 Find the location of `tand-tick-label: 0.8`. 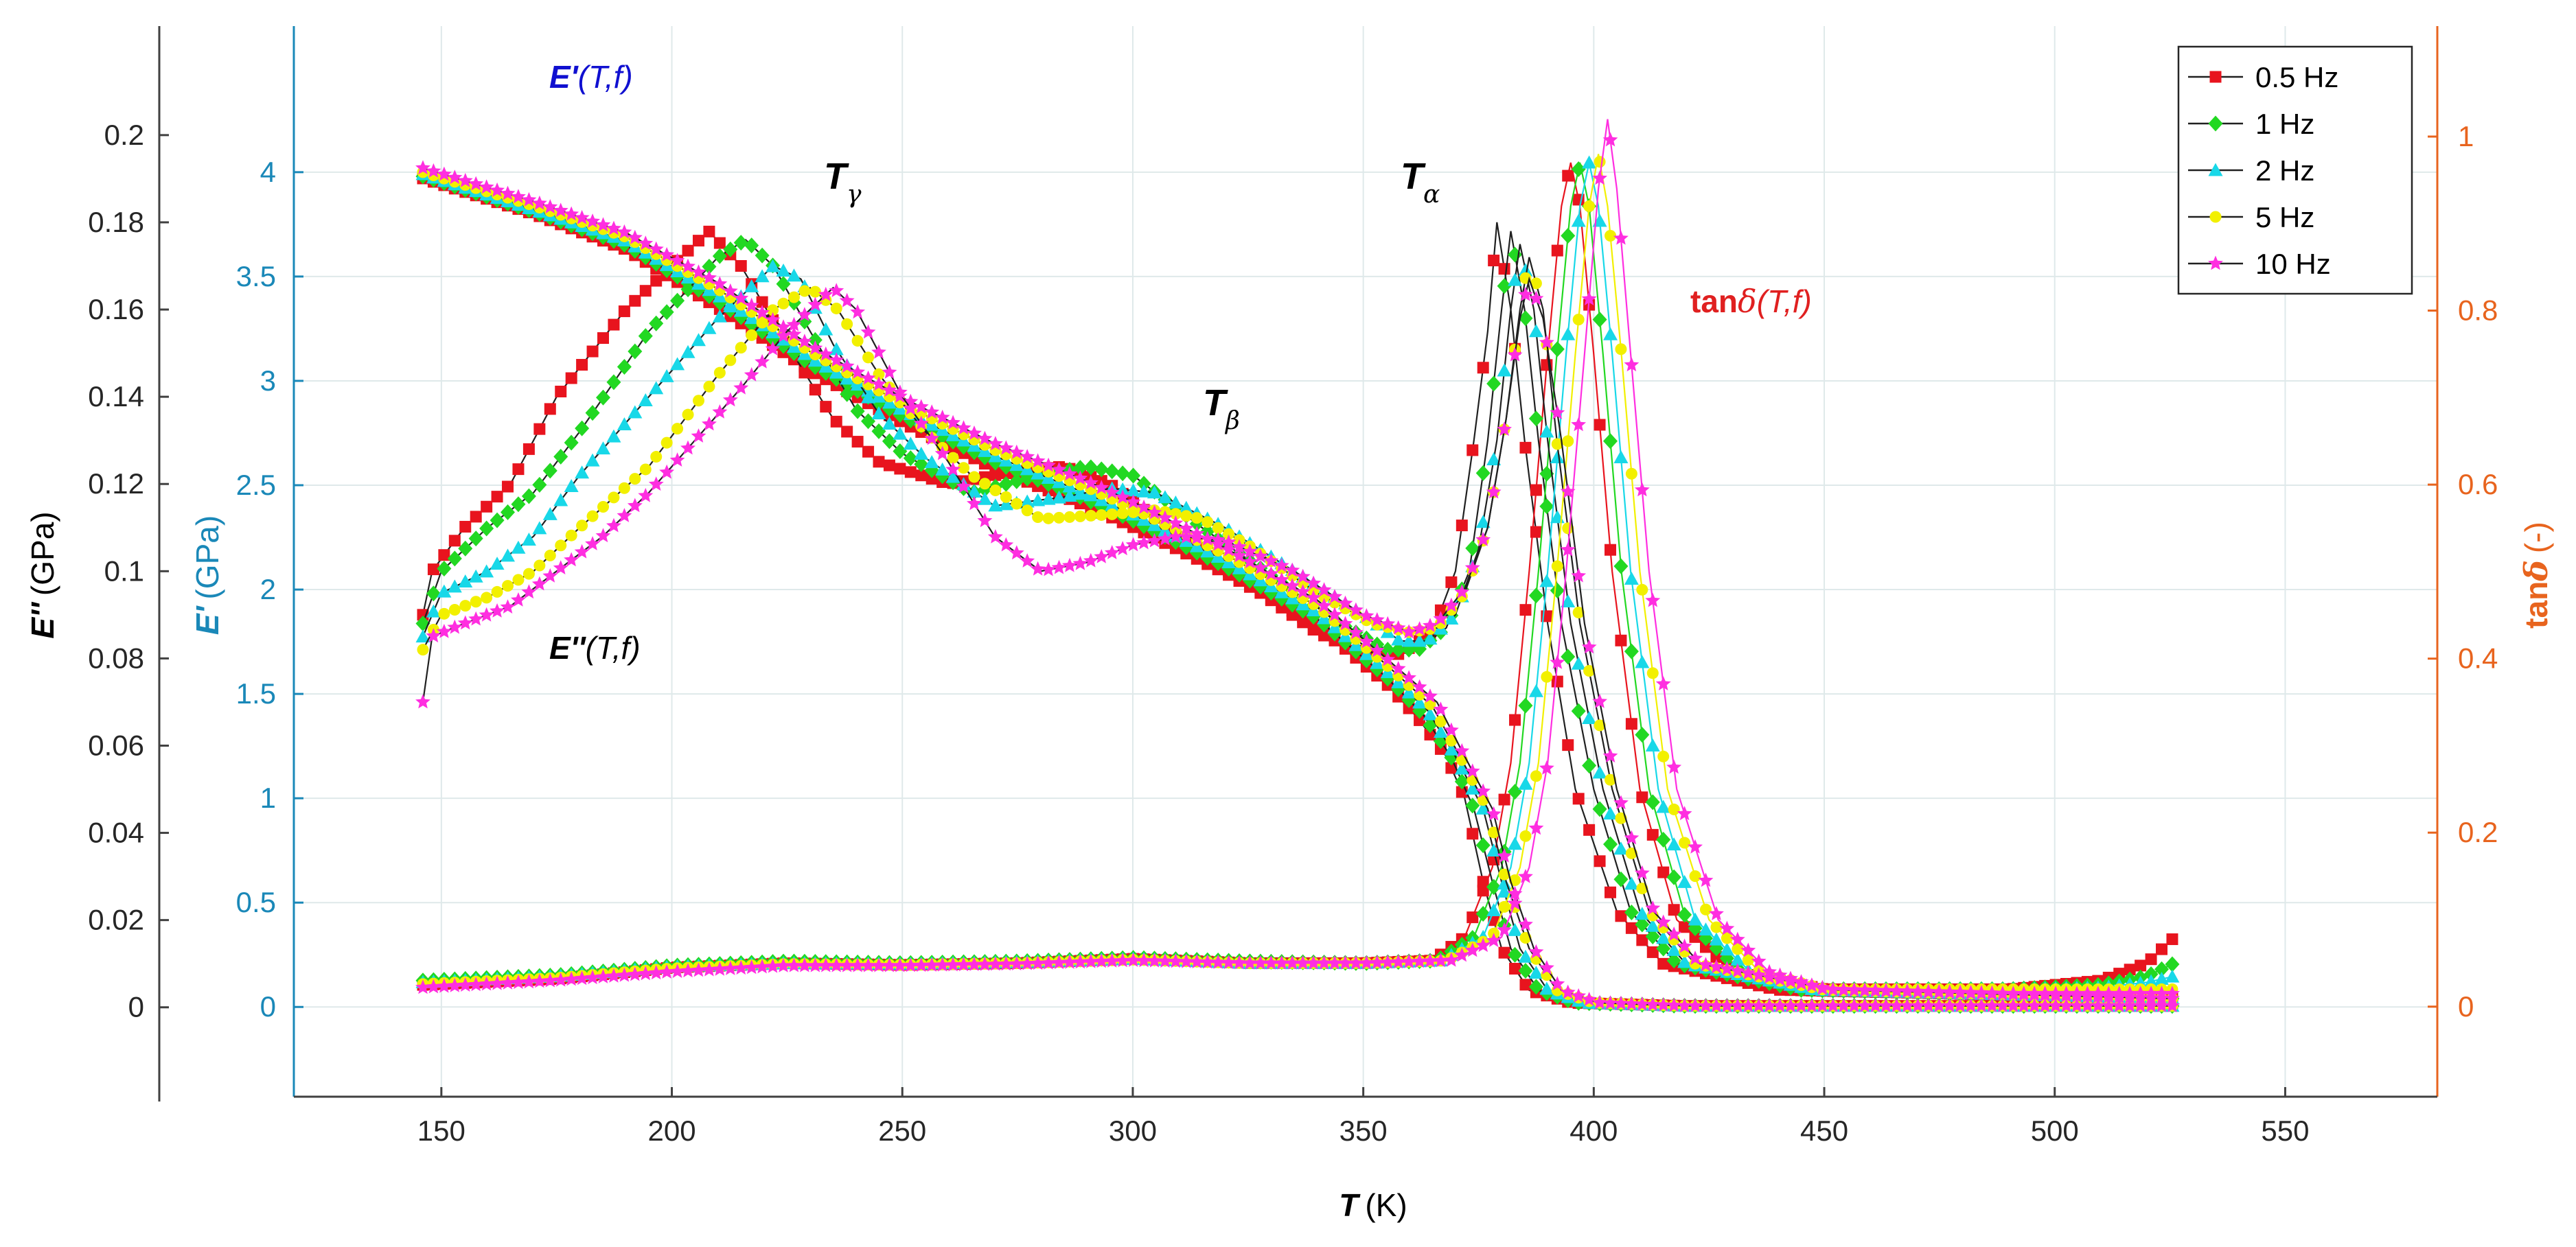

tand-tick-label: 0.8 is located at coordinates (2478, 310).